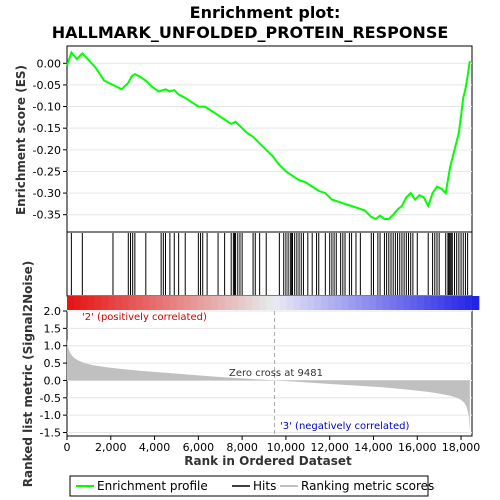 The width and height of the screenshot is (500, 500). I want to click on rank-color-strip, so click(273, 303).